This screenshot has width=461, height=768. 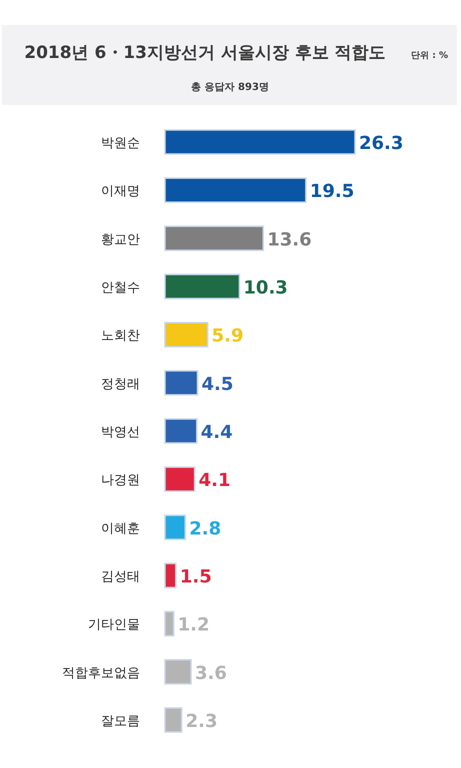 What do you see at coordinates (101, 673) in the screenshot?
I see `y-tick-label: 적합후보없음` at bounding box center [101, 673].